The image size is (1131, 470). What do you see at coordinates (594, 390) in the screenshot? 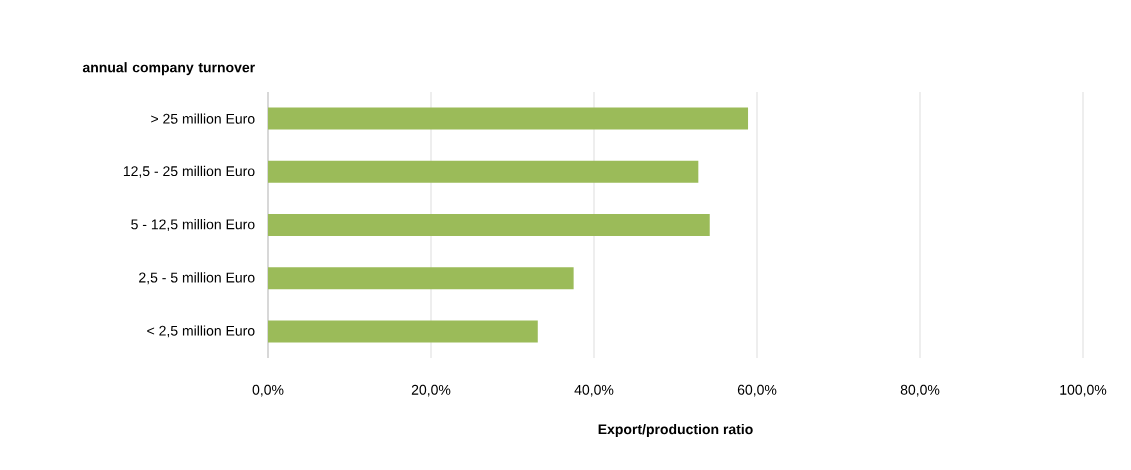
I see `x-tick-label: 40,0%` at bounding box center [594, 390].